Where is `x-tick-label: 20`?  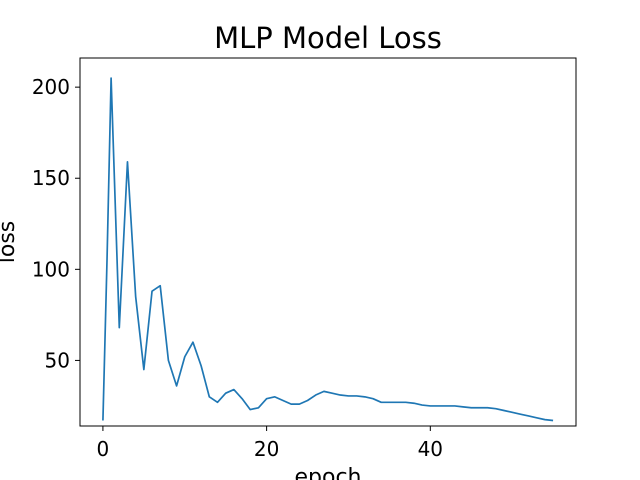 x-tick-label: 20 is located at coordinates (266, 449).